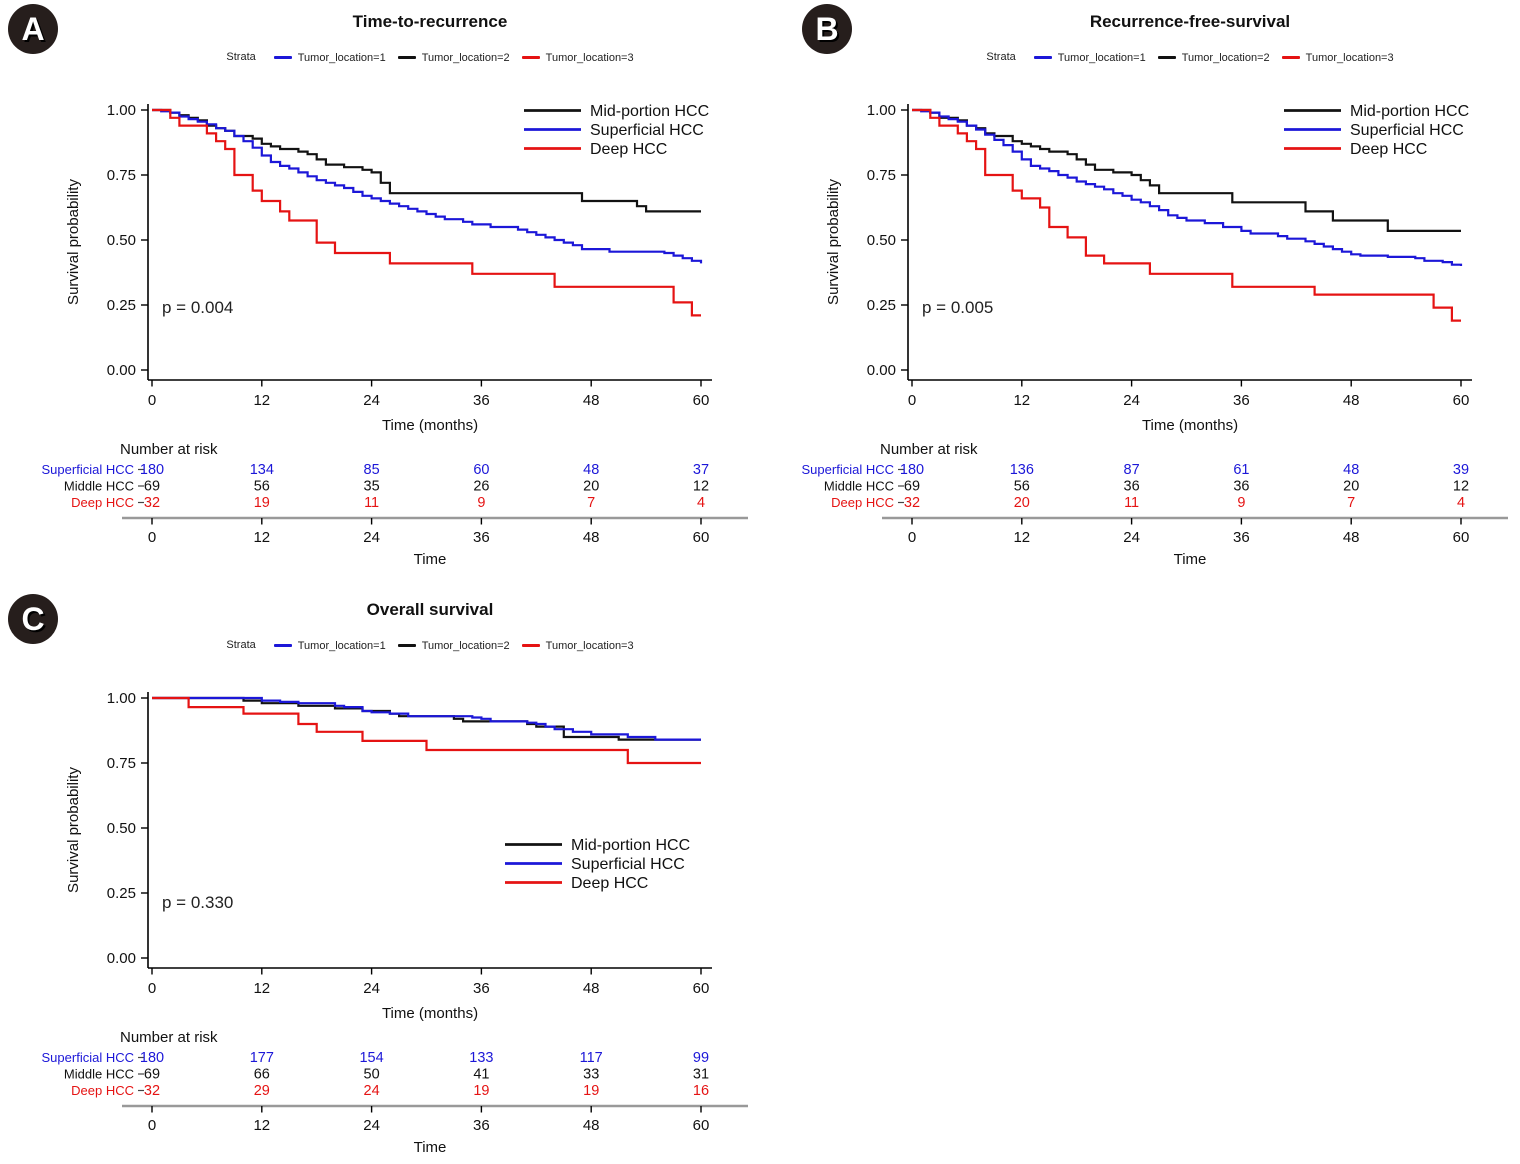 The image size is (1520, 1164). Describe the element at coordinates (701, 537) in the screenshot. I see `risk-axis-tick-label: 60` at that location.